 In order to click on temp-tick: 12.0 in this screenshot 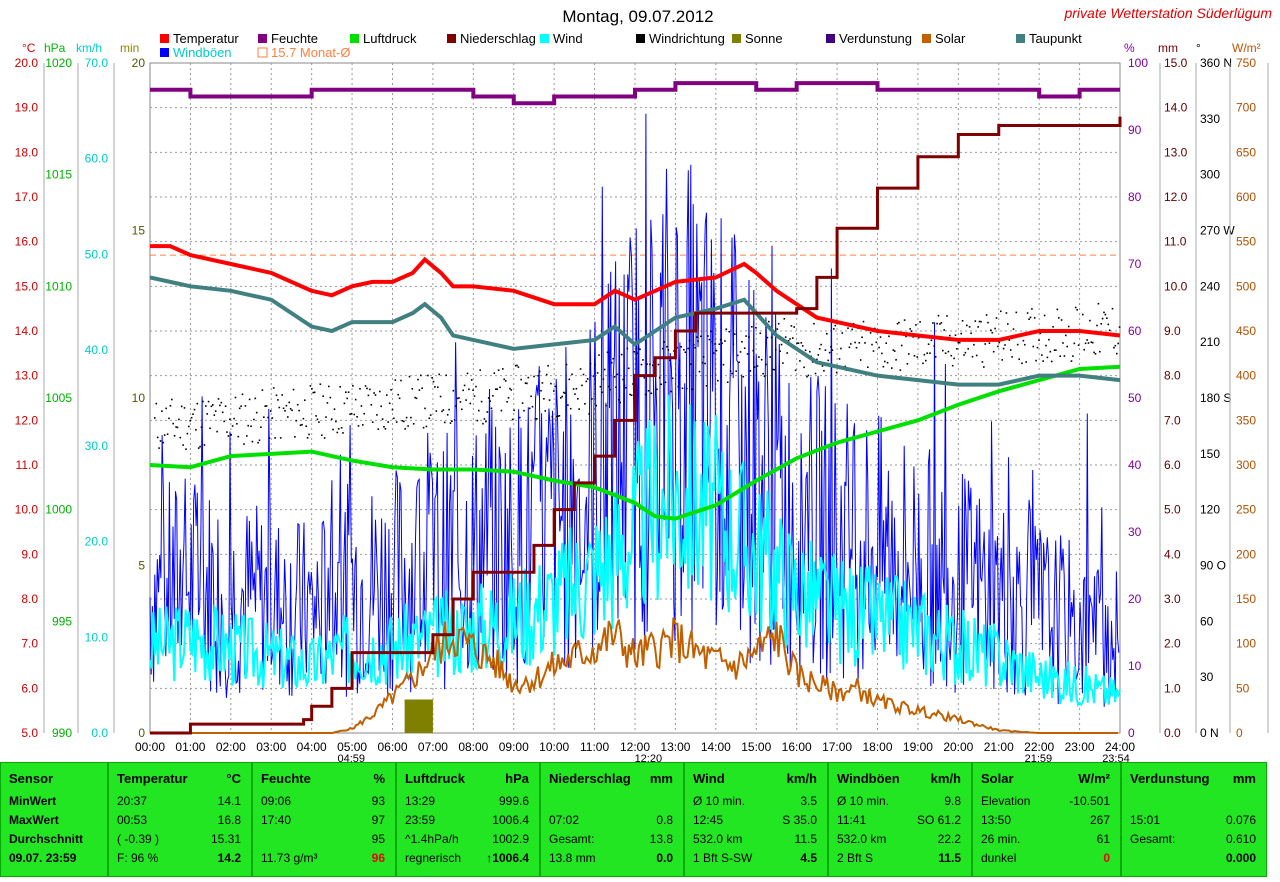, I will do `click(27, 420)`.